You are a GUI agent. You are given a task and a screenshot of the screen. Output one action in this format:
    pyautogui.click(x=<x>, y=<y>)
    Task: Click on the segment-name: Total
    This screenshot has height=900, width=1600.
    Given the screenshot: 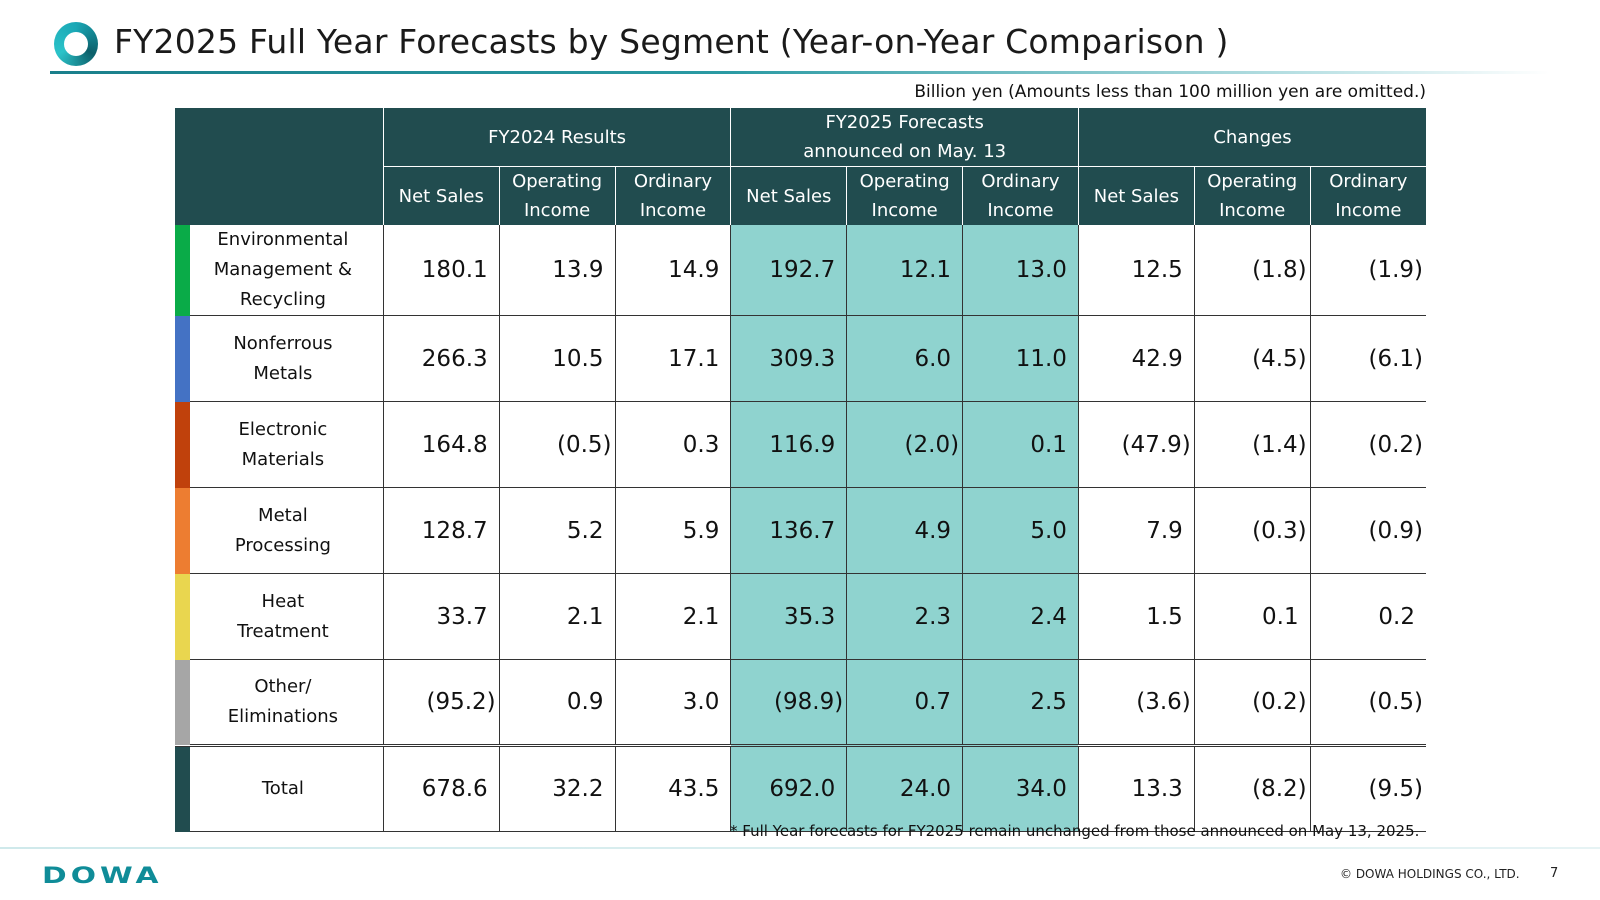 What is the action you would take?
    pyautogui.click(x=282, y=788)
    